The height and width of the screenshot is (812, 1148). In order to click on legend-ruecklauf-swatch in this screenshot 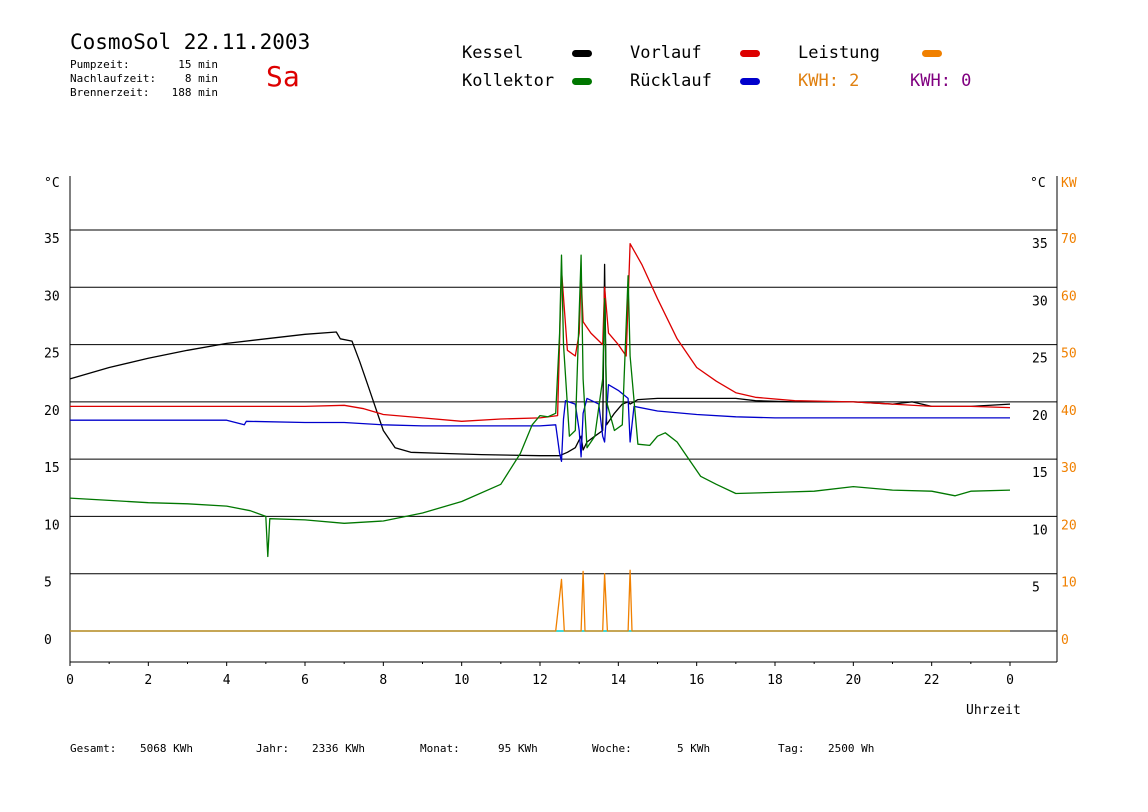, I will do `click(750, 81)`.